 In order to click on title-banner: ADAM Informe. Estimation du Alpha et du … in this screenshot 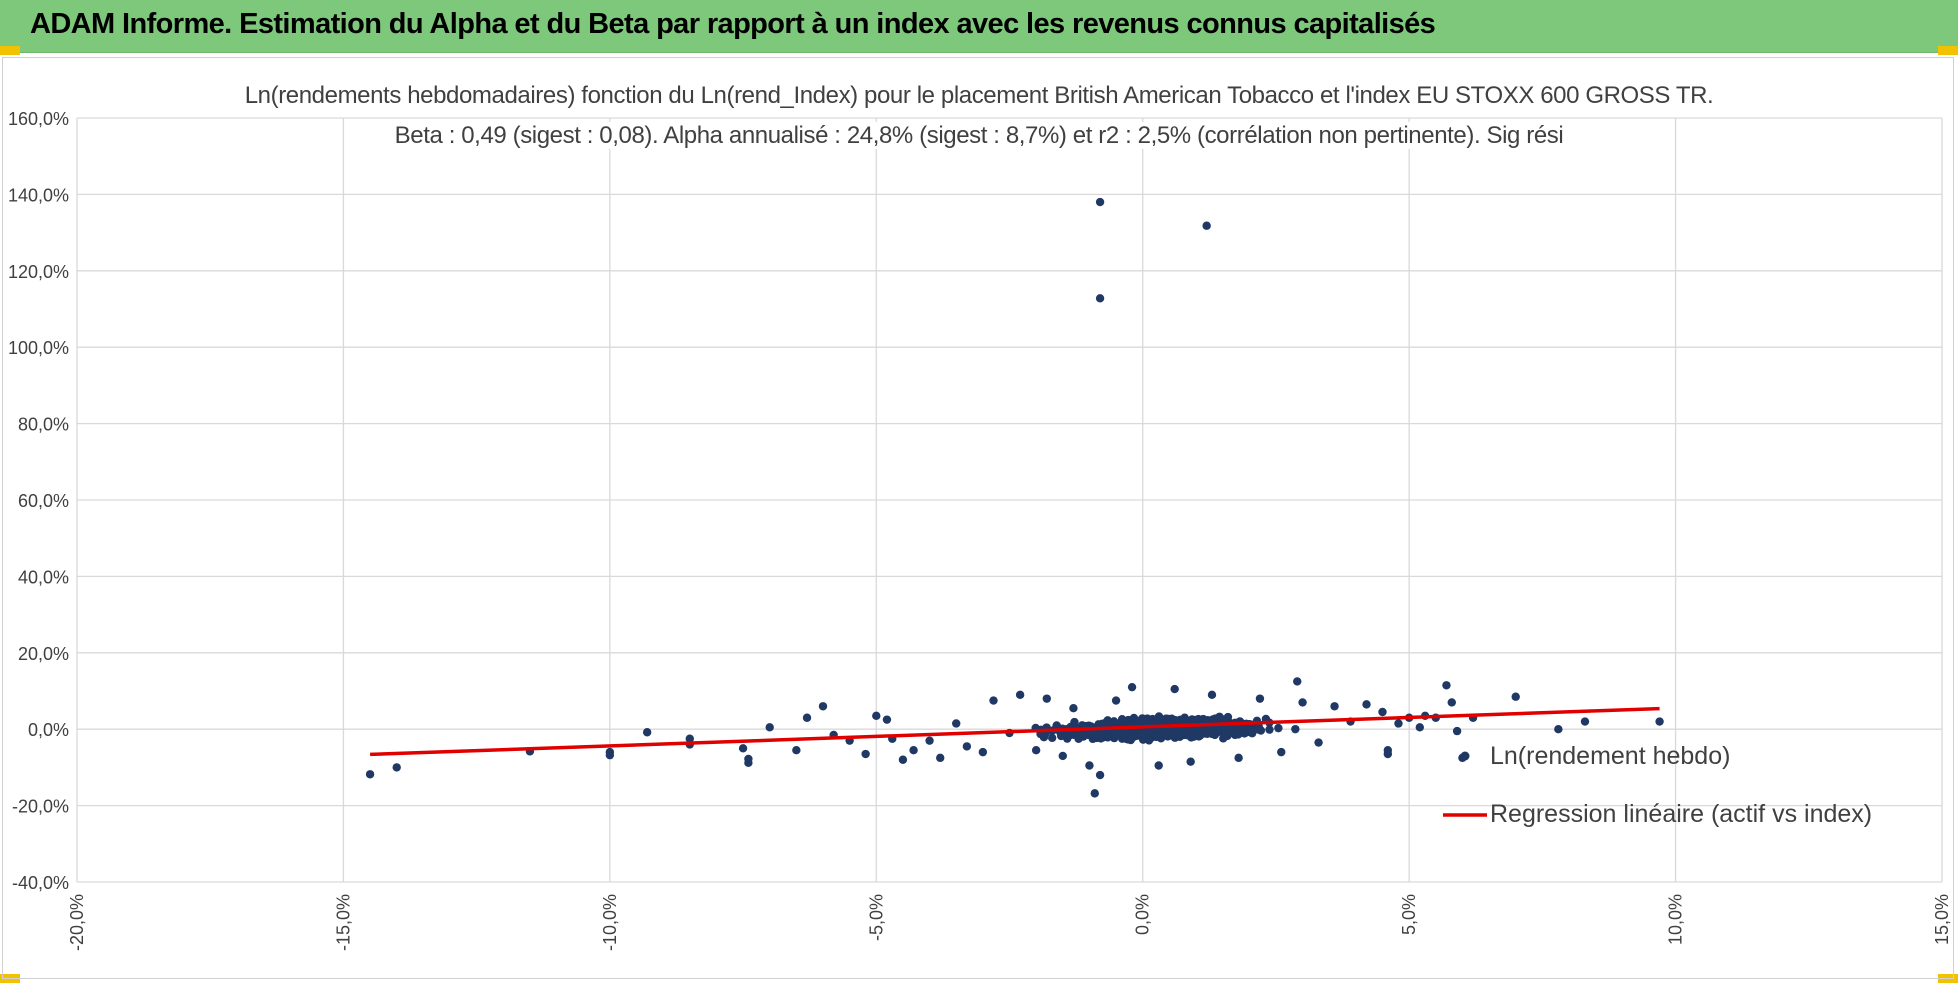, I will do `click(979, 26)`.